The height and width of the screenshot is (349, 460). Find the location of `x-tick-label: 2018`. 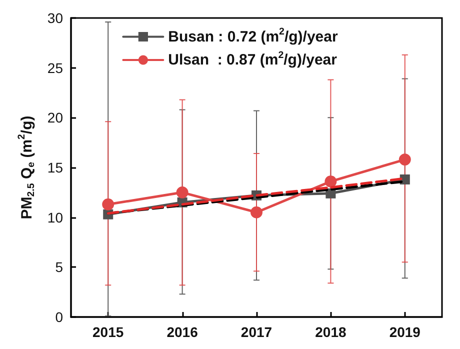

x-tick-label: 2018 is located at coordinates (330, 332).